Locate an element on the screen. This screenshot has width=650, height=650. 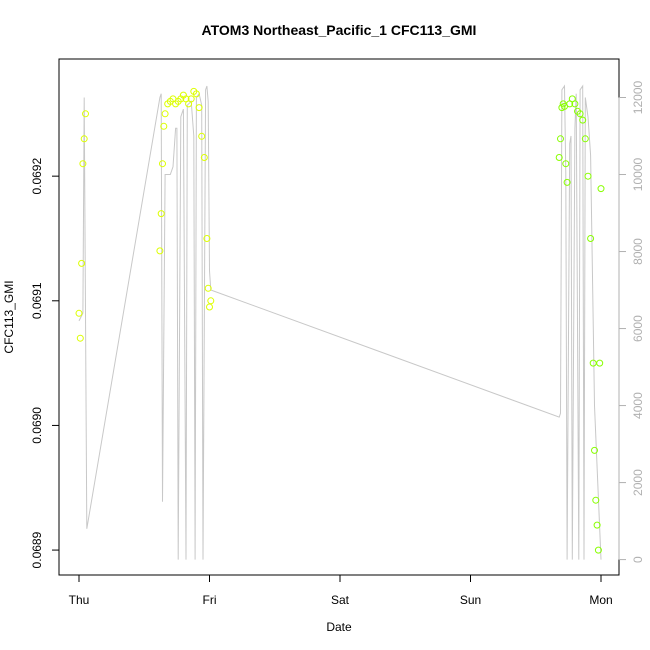
y2-tick-label: 10000 is located at coordinates (638, 174).